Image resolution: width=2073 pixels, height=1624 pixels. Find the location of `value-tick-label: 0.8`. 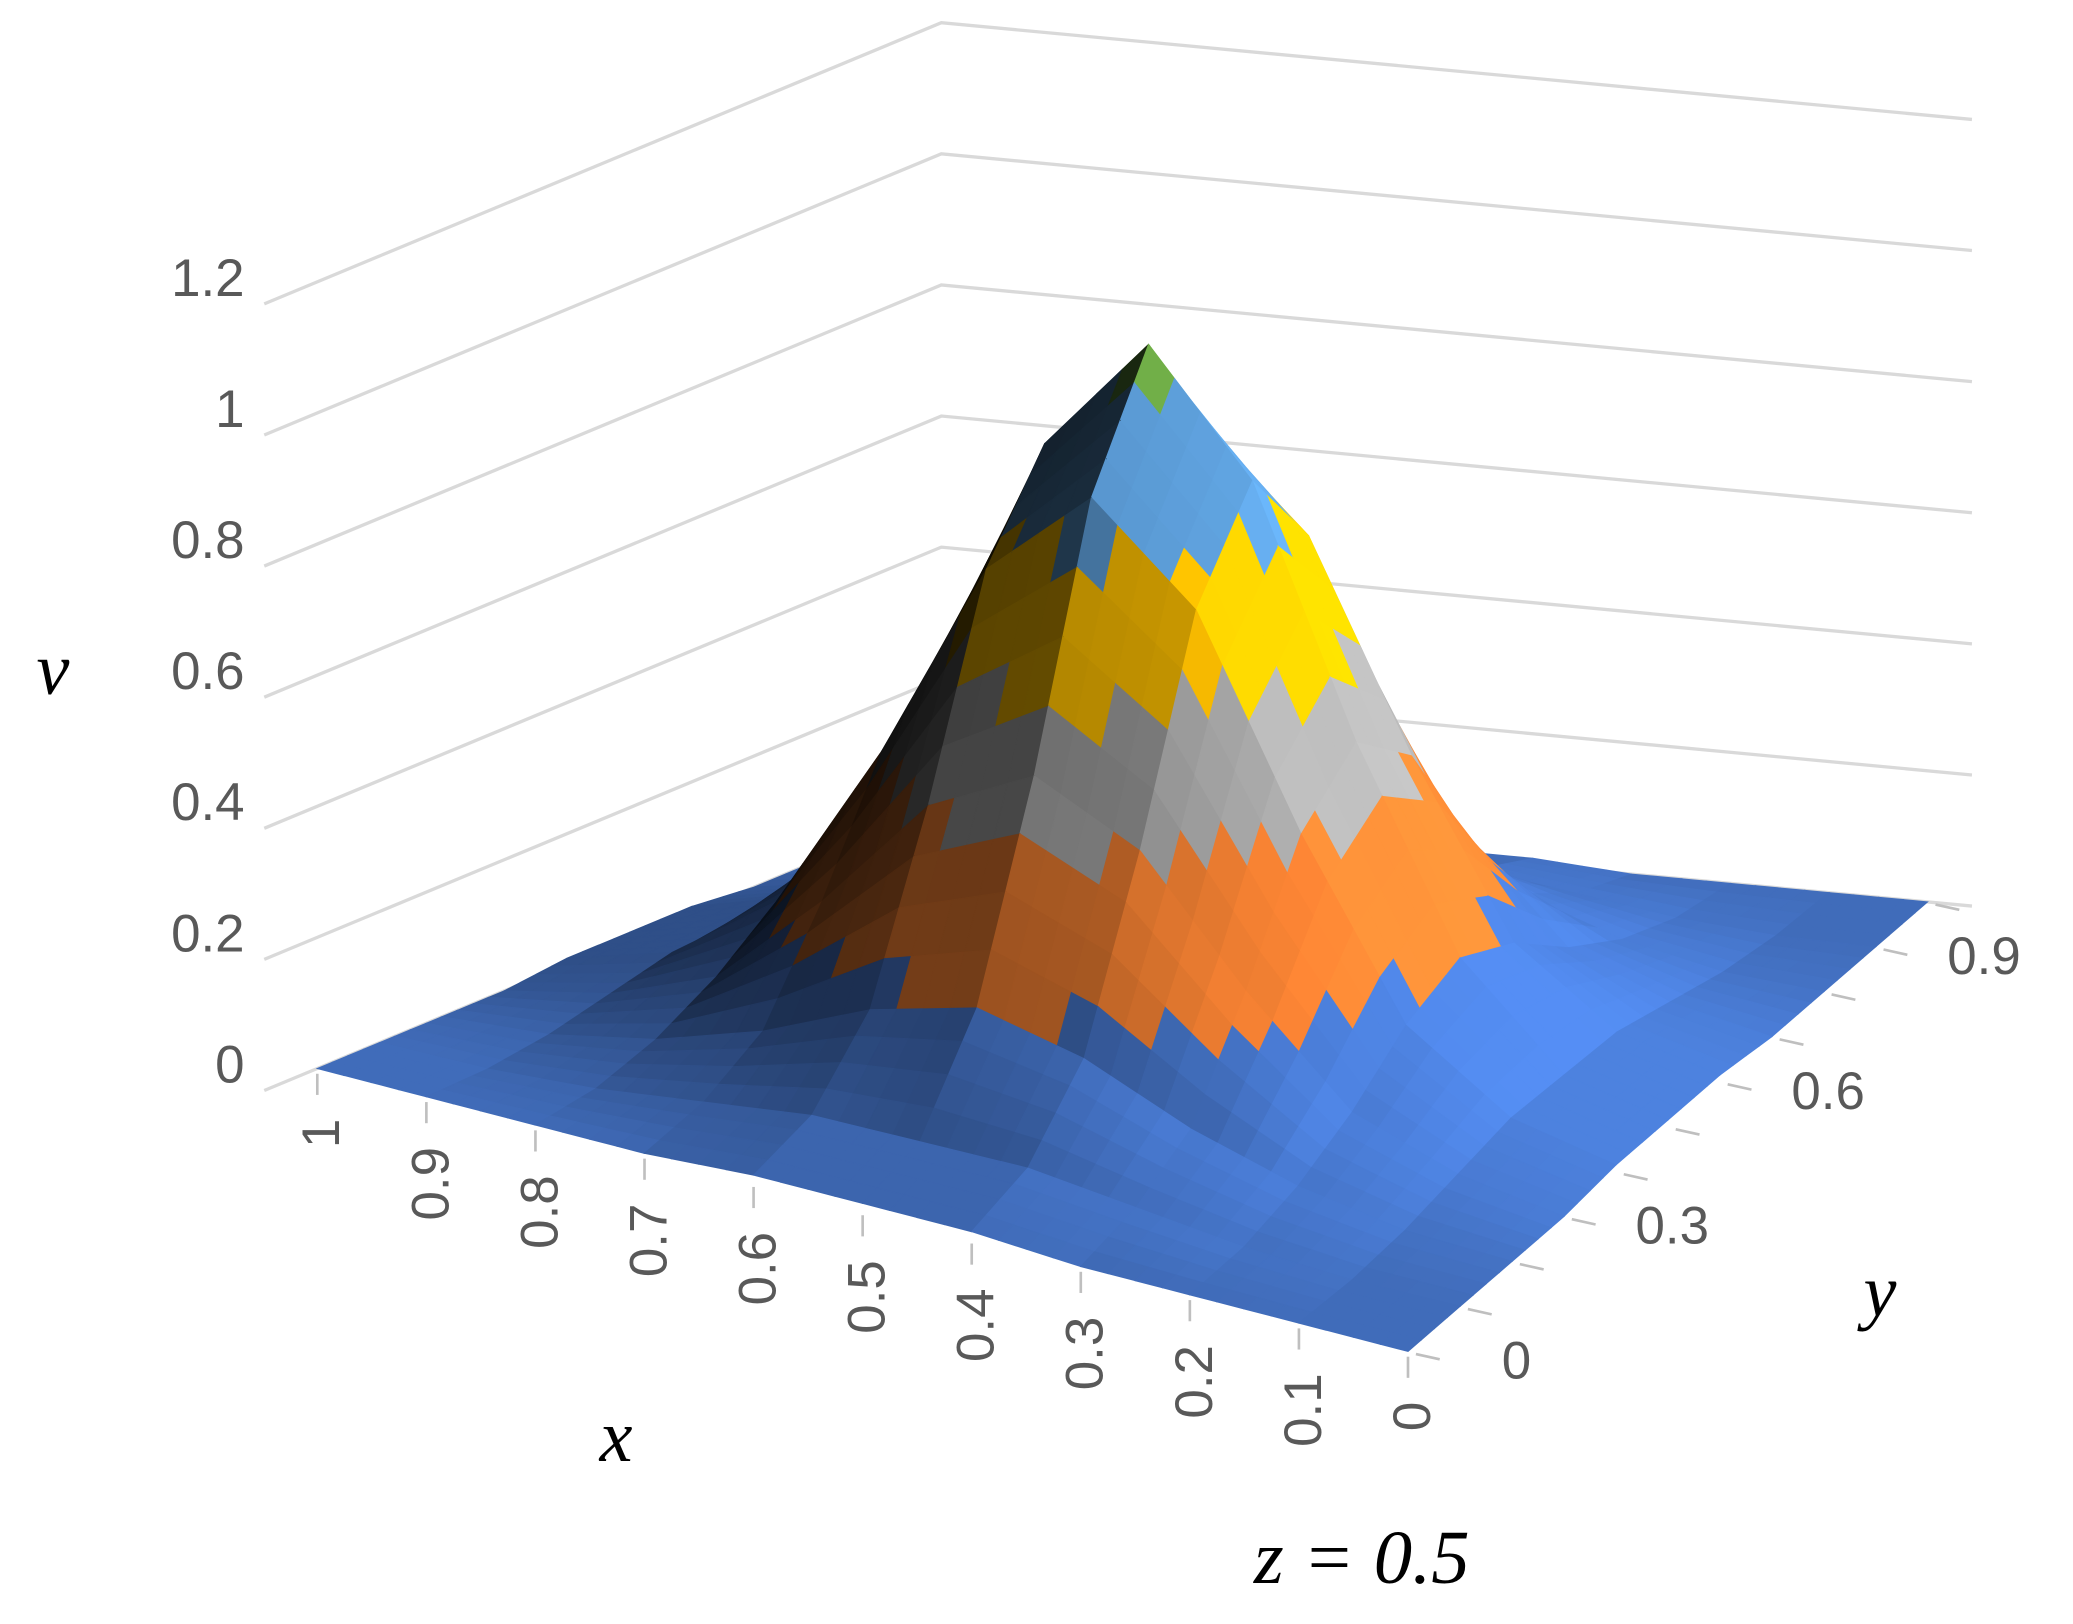

value-tick-label: 0.8 is located at coordinates (208, 540).